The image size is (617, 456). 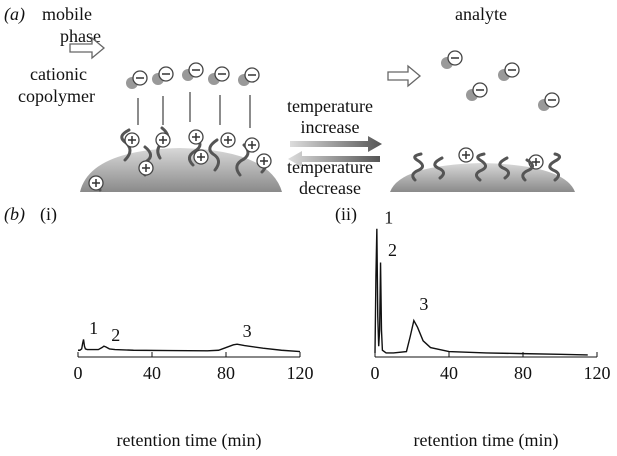 What do you see at coordinates (343, 80) in the screenshot?
I see `anion` at bounding box center [343, 80].